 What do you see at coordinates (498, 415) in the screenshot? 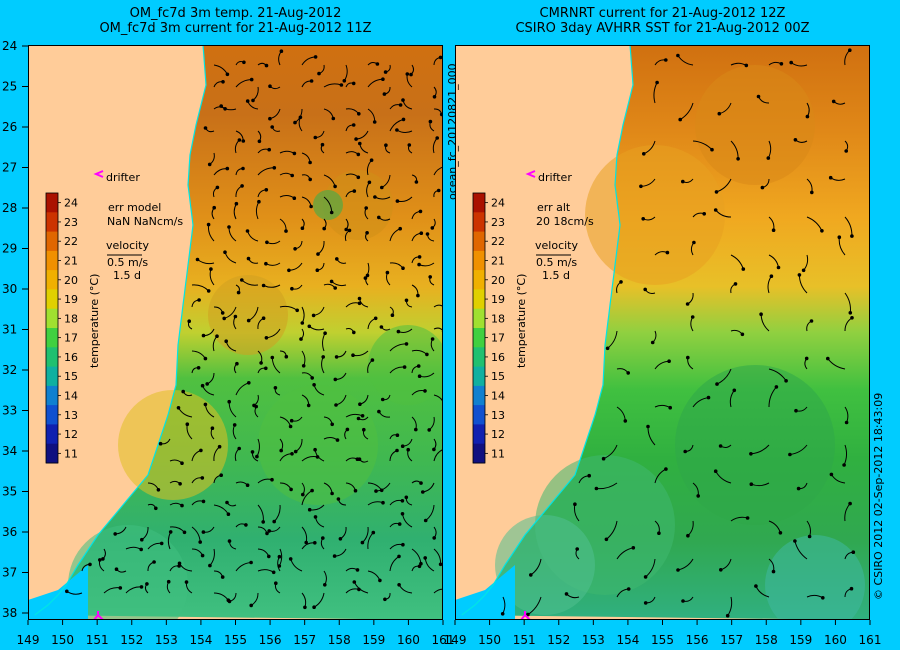
I see `colorbar-tick-label: 13` at bounding box center [498, 415].